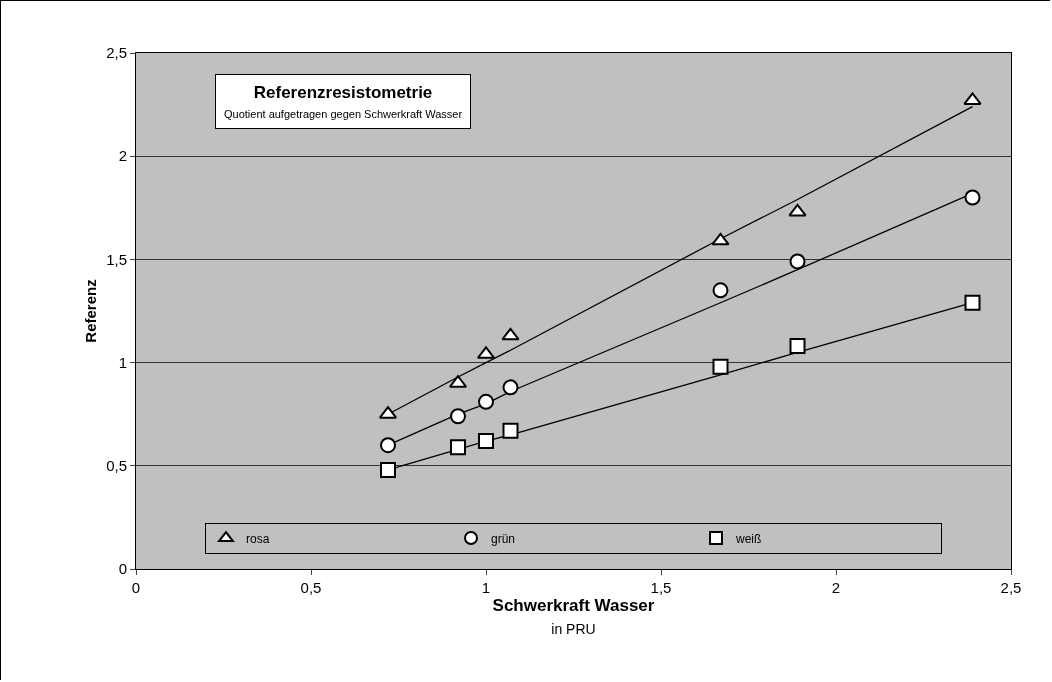  What do you see at coordinates (136, 587) in the screenshot?
I see `x-tick-label: 0` at bounding box center [136, 587].